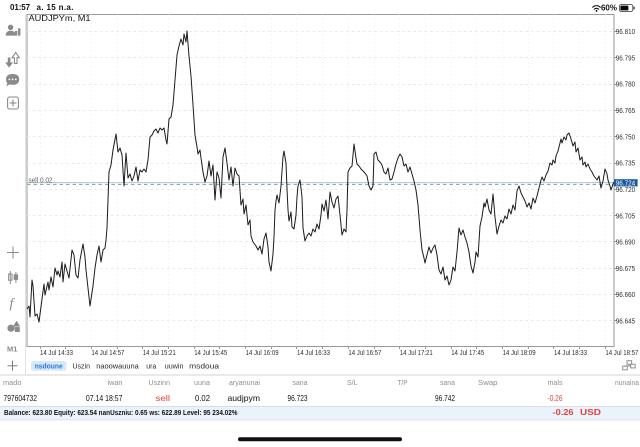 The height and width of the screenshot is (447, 640). What do you see at coordinates (117, 366) in the screenshot?
I see `svg-text: naoowauuna` at bounding box center [117, 366].